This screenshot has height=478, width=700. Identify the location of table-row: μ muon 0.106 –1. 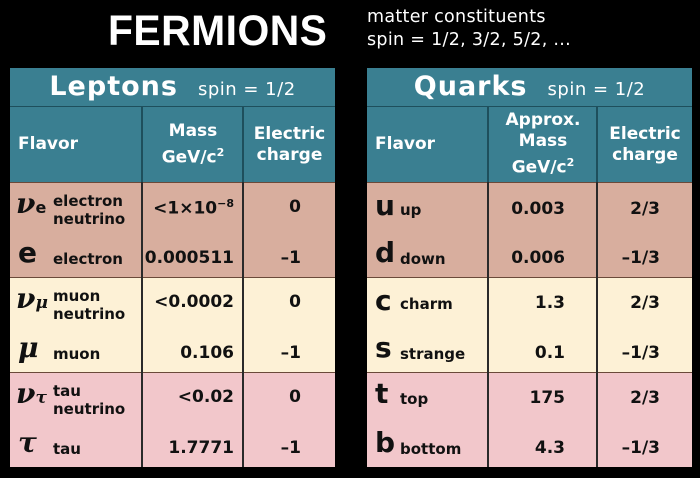
(172, 348).